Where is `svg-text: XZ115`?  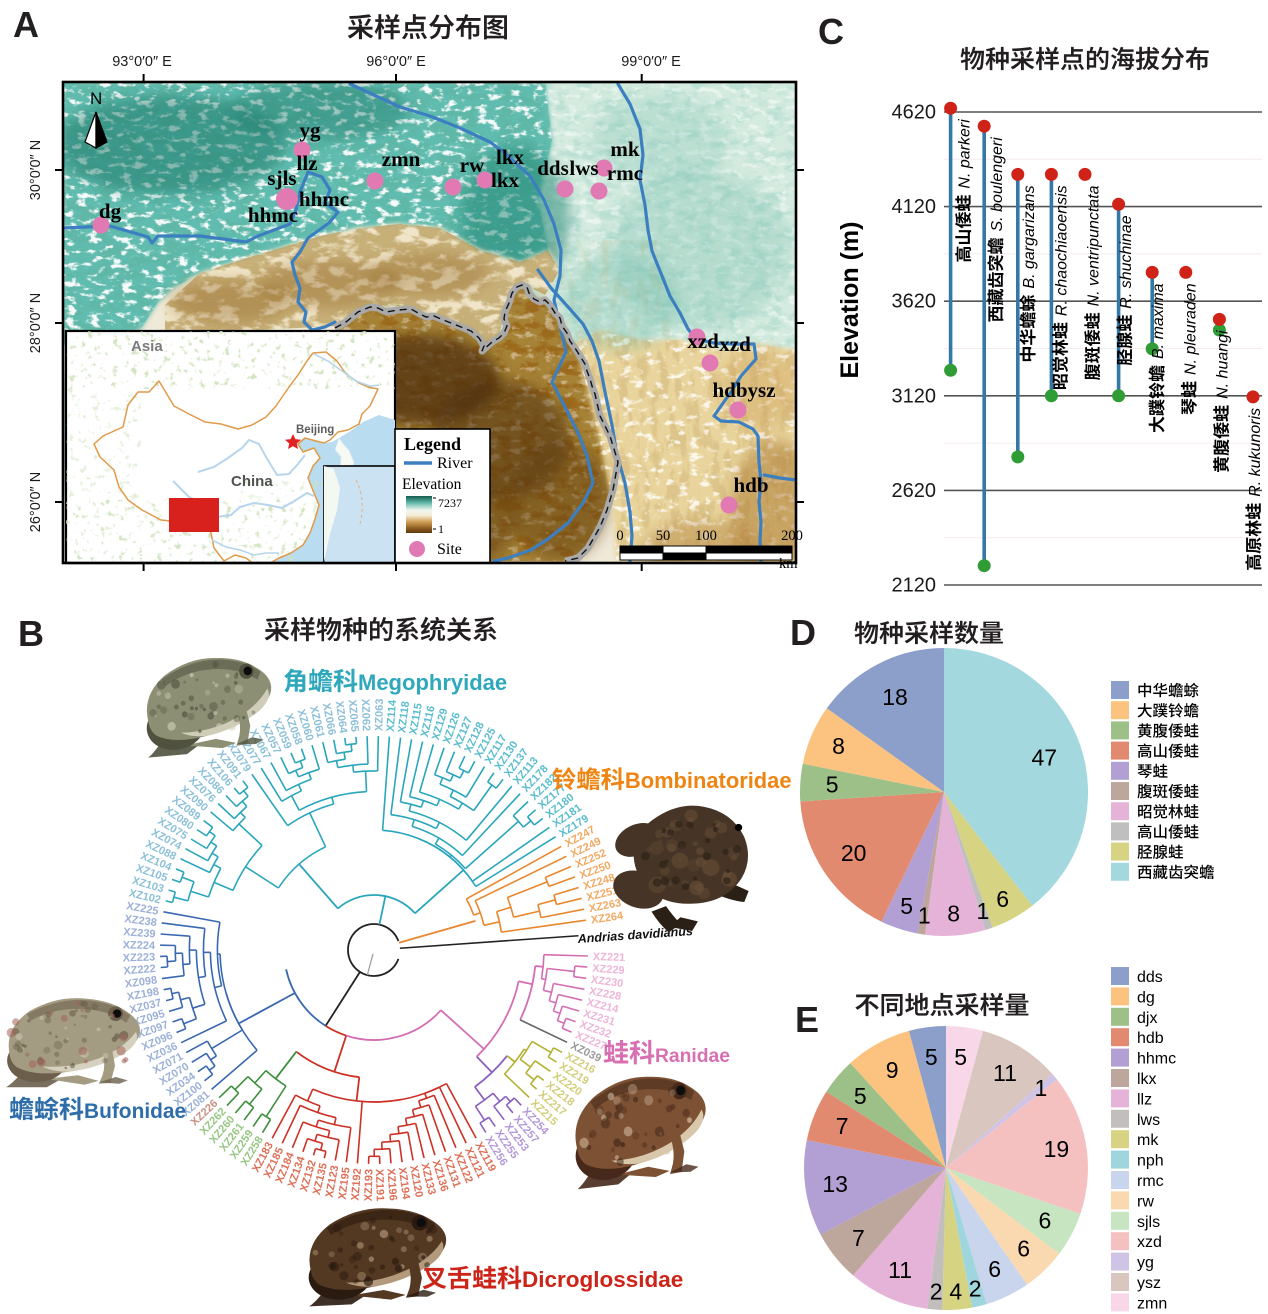
svg-text: XZ115 is located at coordinates (416, 718).